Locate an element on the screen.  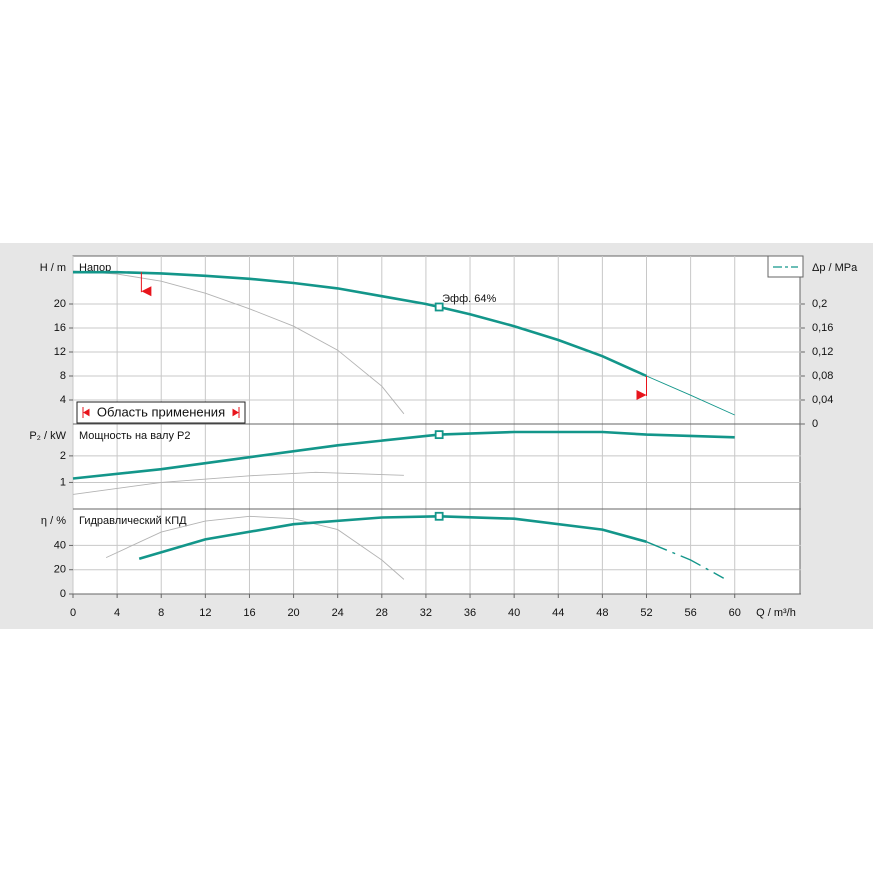
y-axis-label: H / m is located at coordinates (53, 268).